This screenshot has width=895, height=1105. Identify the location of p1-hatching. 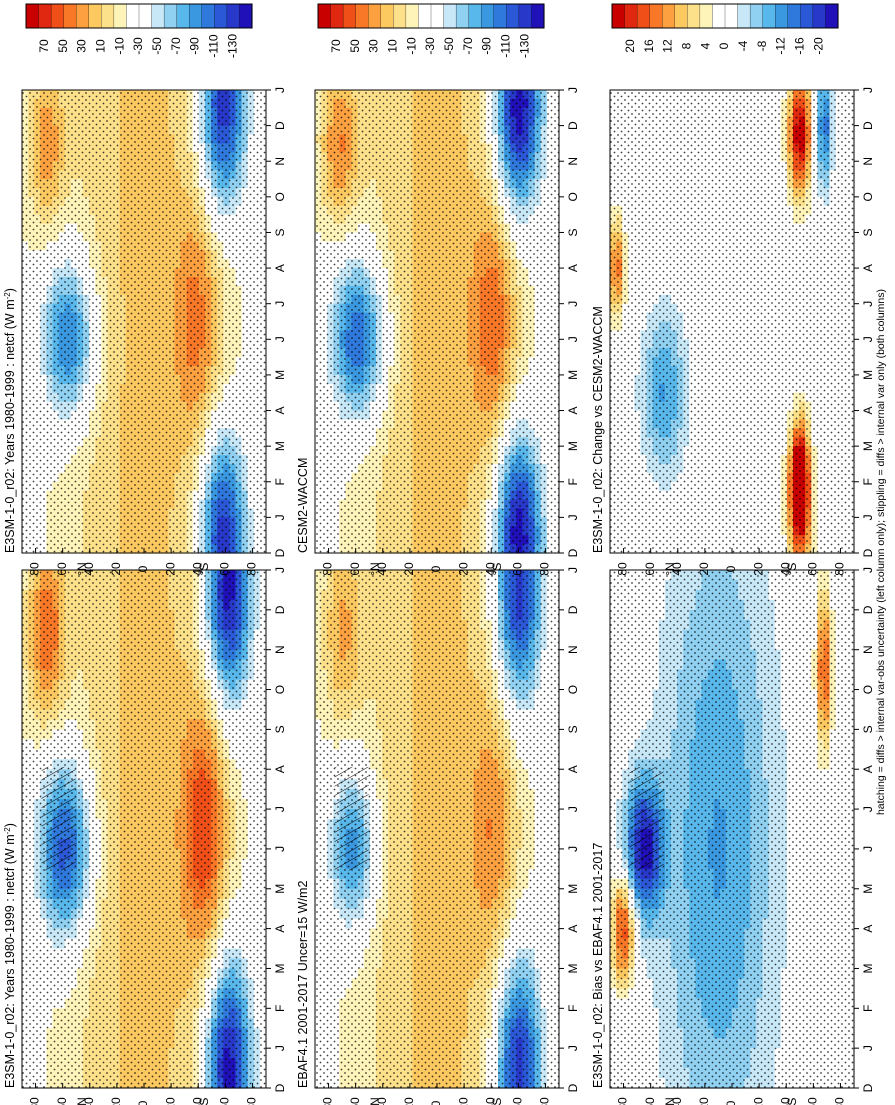
(58, 818).